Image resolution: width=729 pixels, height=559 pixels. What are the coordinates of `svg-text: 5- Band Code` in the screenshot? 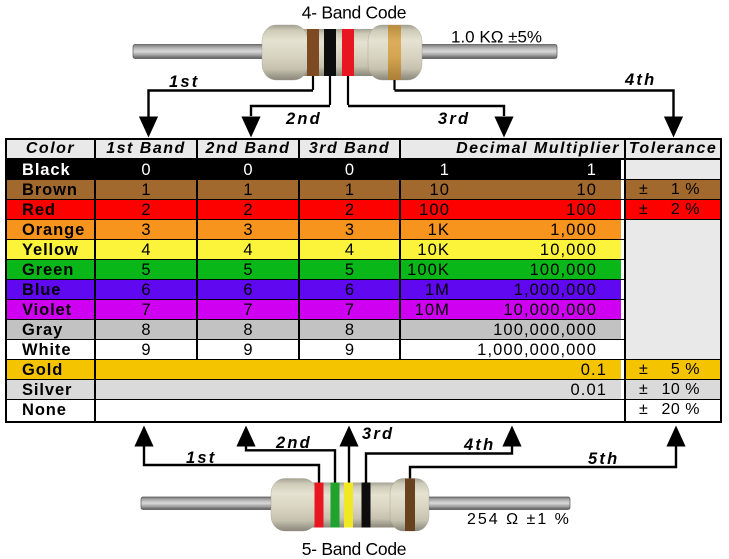 It's located at (354, 549).